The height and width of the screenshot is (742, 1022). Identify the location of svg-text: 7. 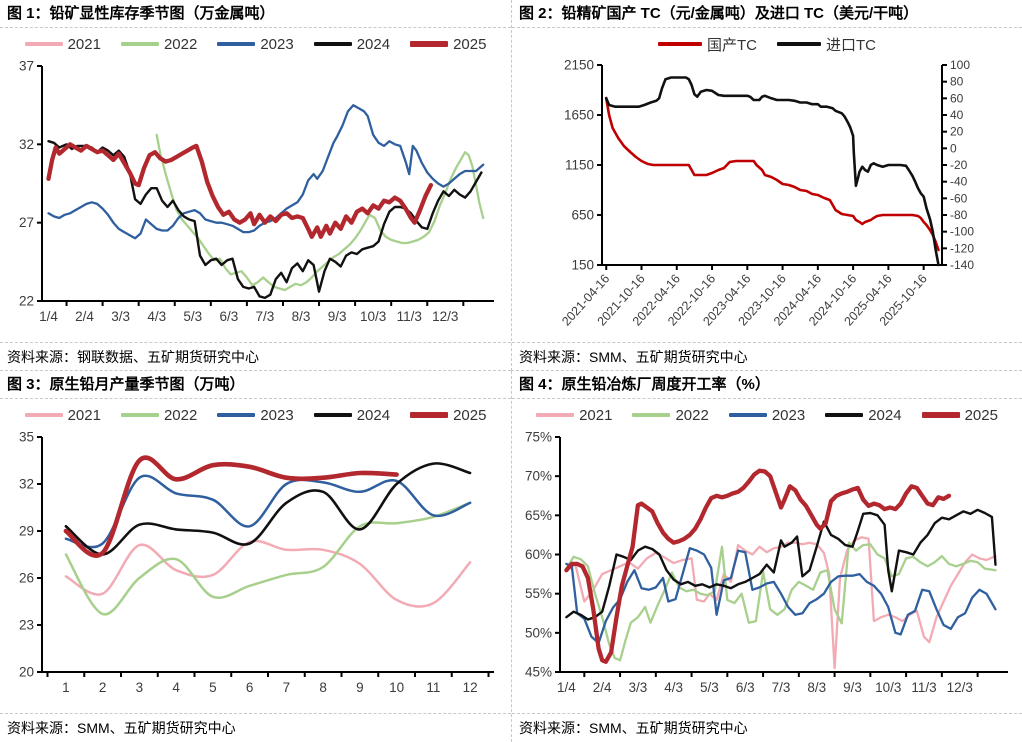
(287, 687).